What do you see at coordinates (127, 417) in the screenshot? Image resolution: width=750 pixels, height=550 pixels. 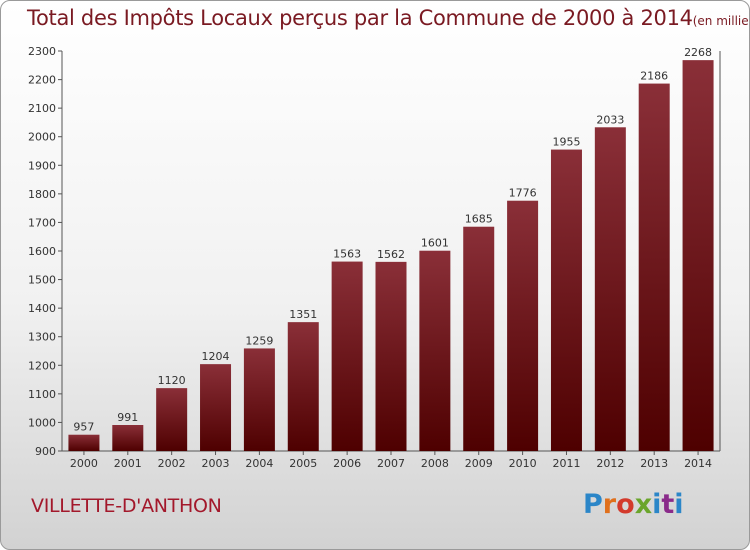 I see `bar-value-label: 991` at bounding box center [127, 417].